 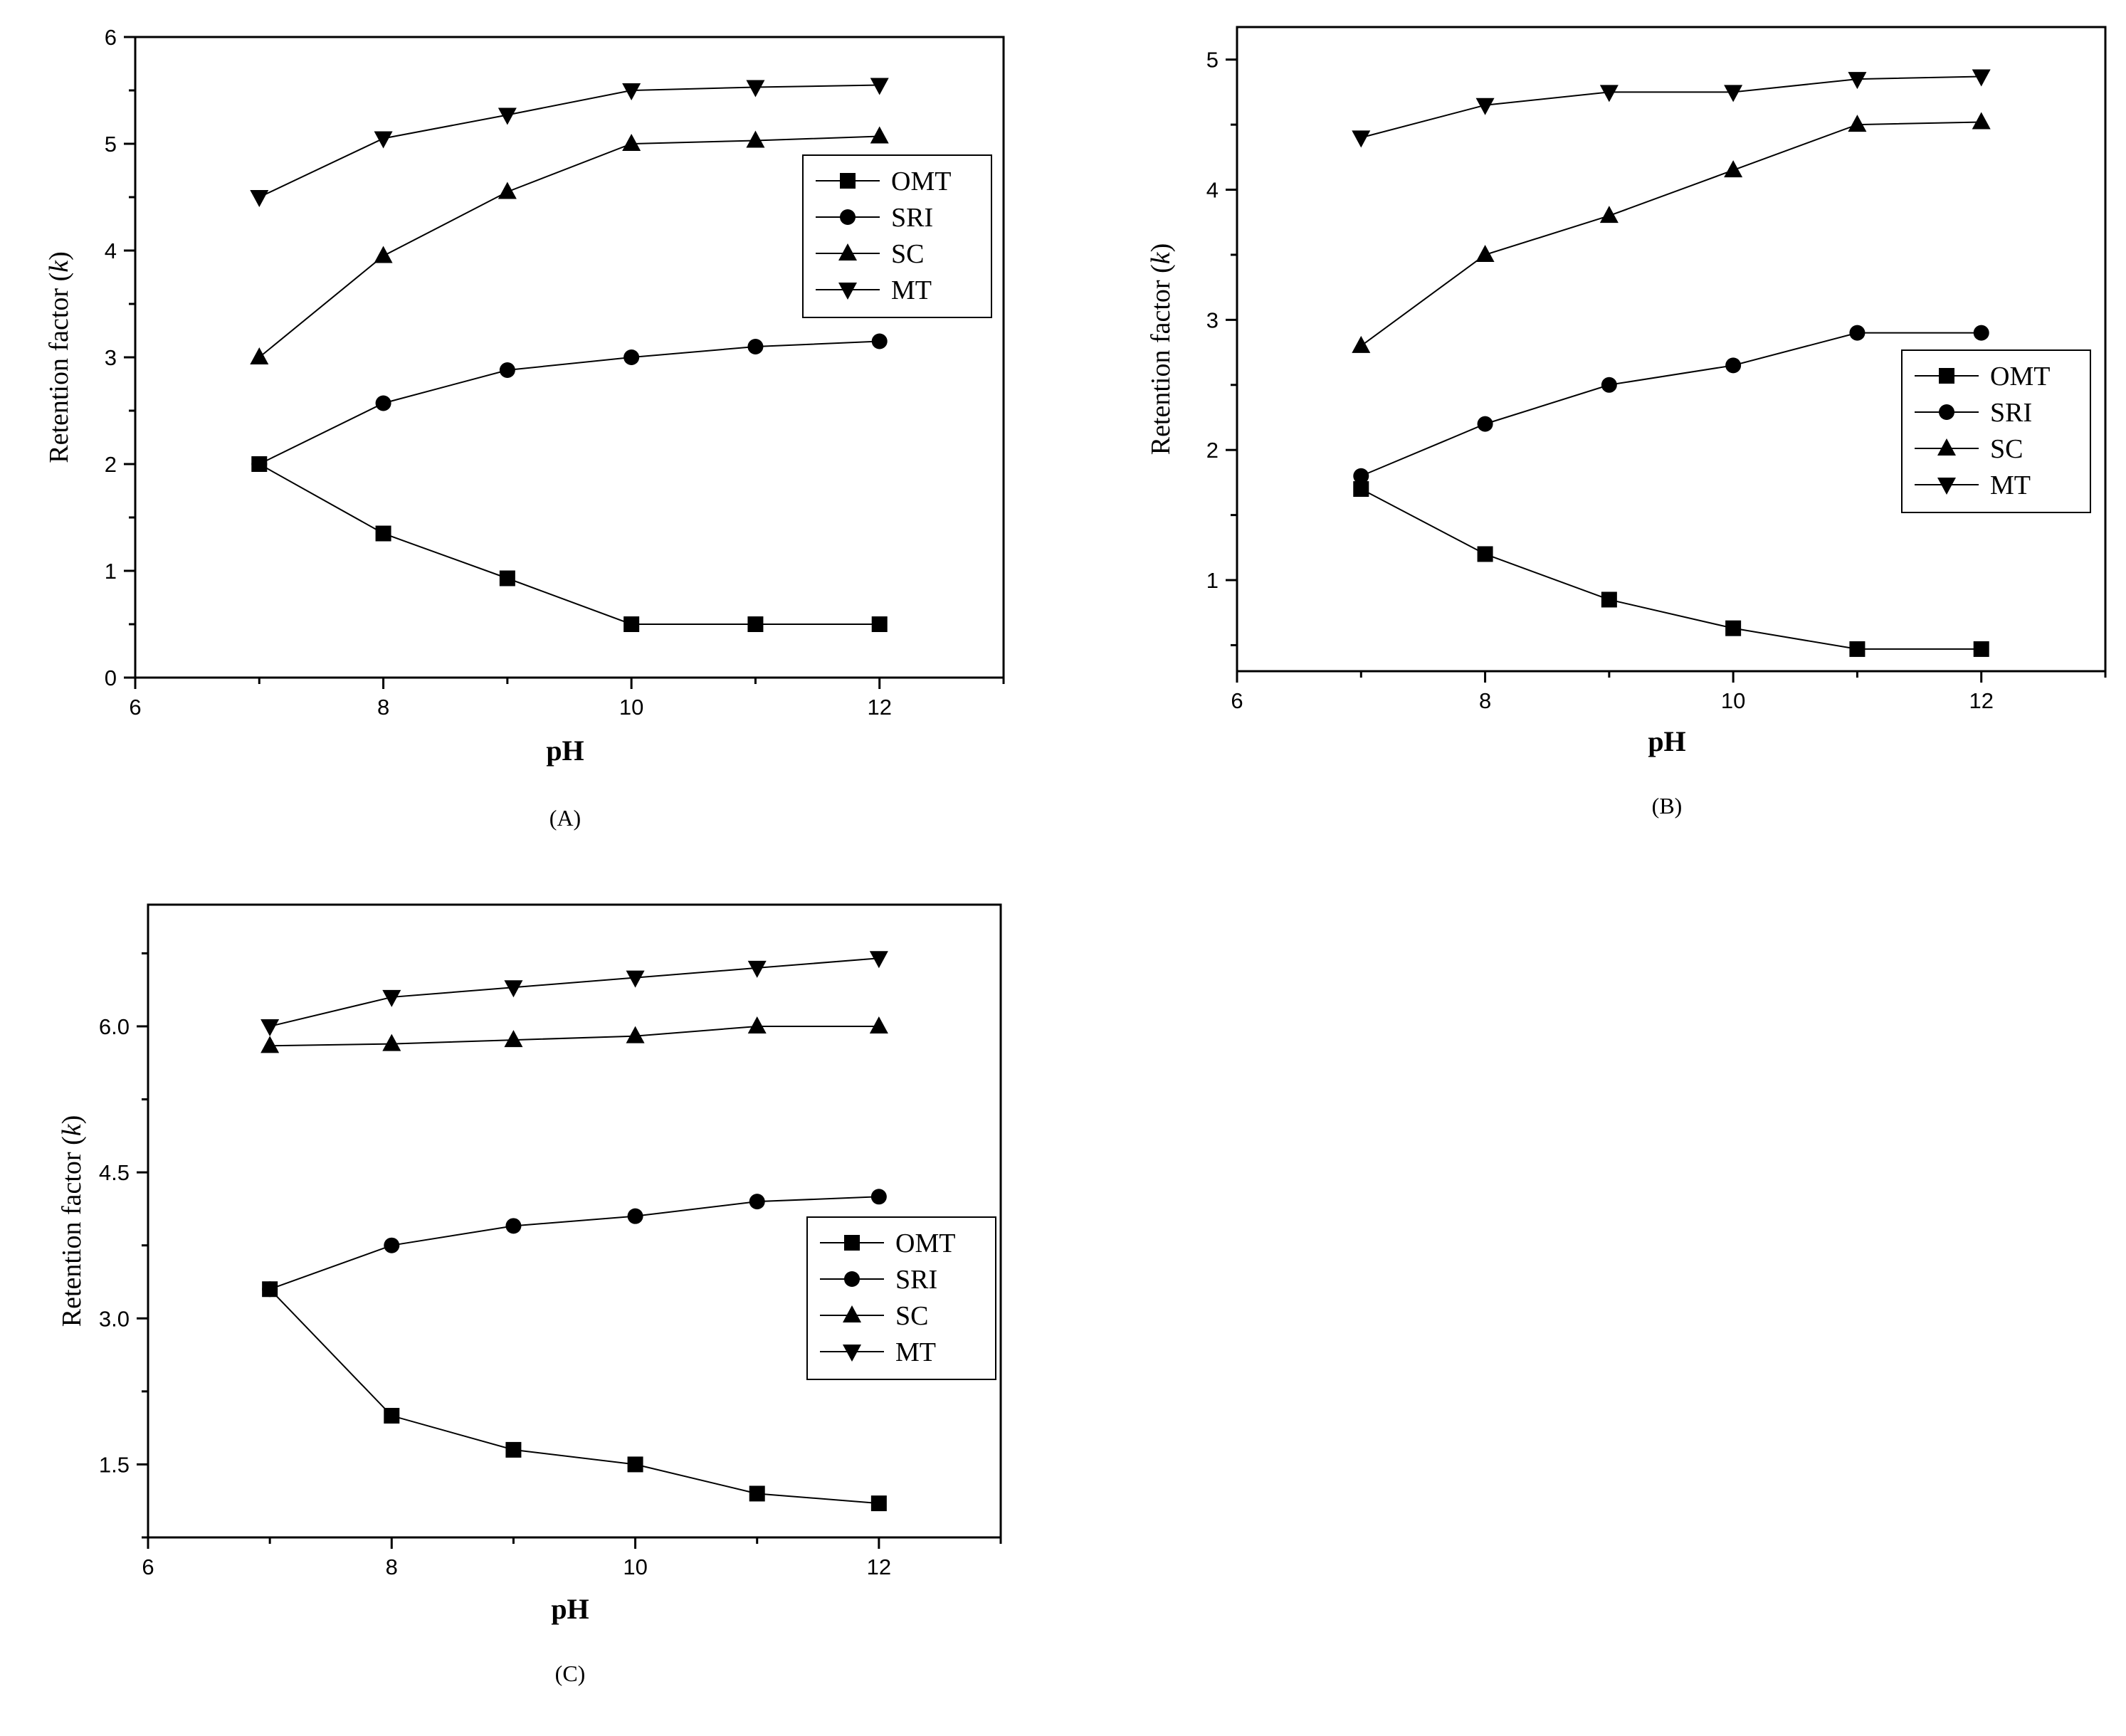 I want to click on y-tick-label: 6.0, so click(x=114, y=1026).